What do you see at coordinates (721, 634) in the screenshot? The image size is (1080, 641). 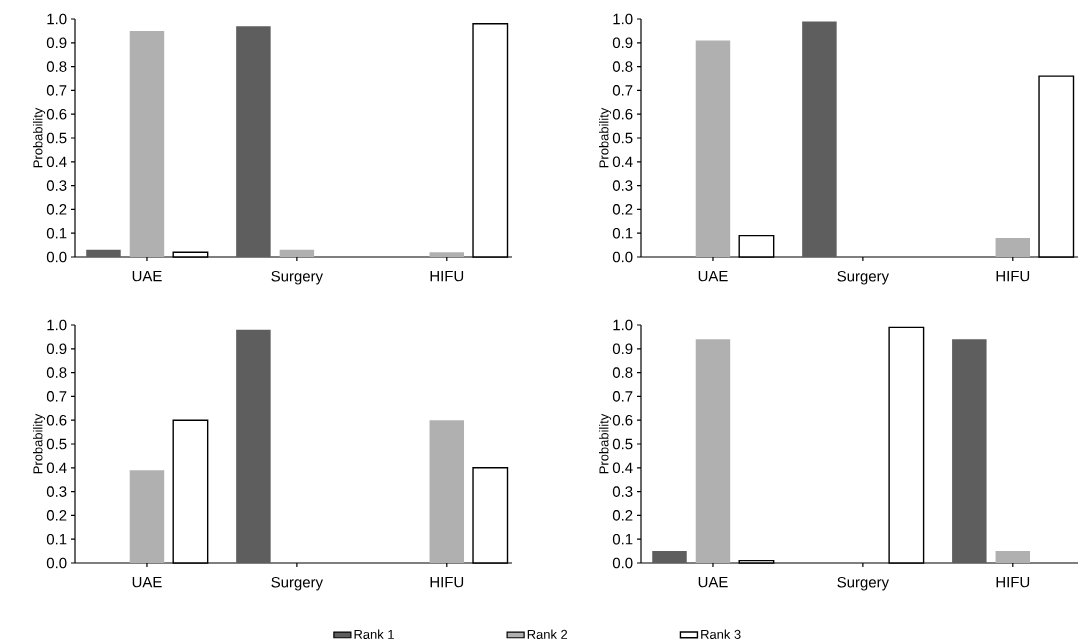 I see `legend-label: Rank 3` at bounding box center [721, 634].